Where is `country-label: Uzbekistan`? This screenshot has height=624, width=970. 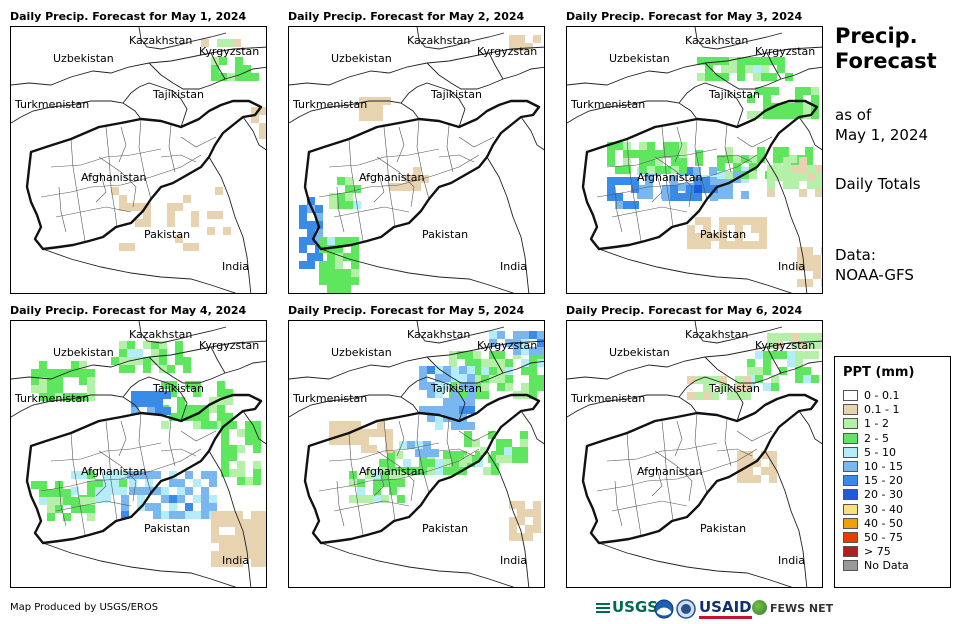 country-label: Uzbekistan is located at coordinates (83, 58).